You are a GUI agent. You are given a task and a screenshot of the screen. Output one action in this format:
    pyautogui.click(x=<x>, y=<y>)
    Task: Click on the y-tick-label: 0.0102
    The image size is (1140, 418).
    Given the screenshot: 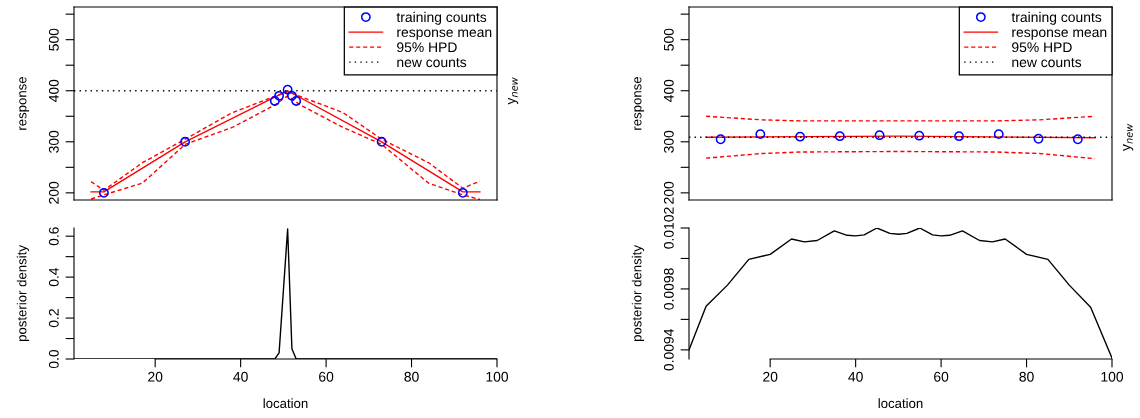 What is the action you would take?
    pyautogui.click(x=668, y=228)
    